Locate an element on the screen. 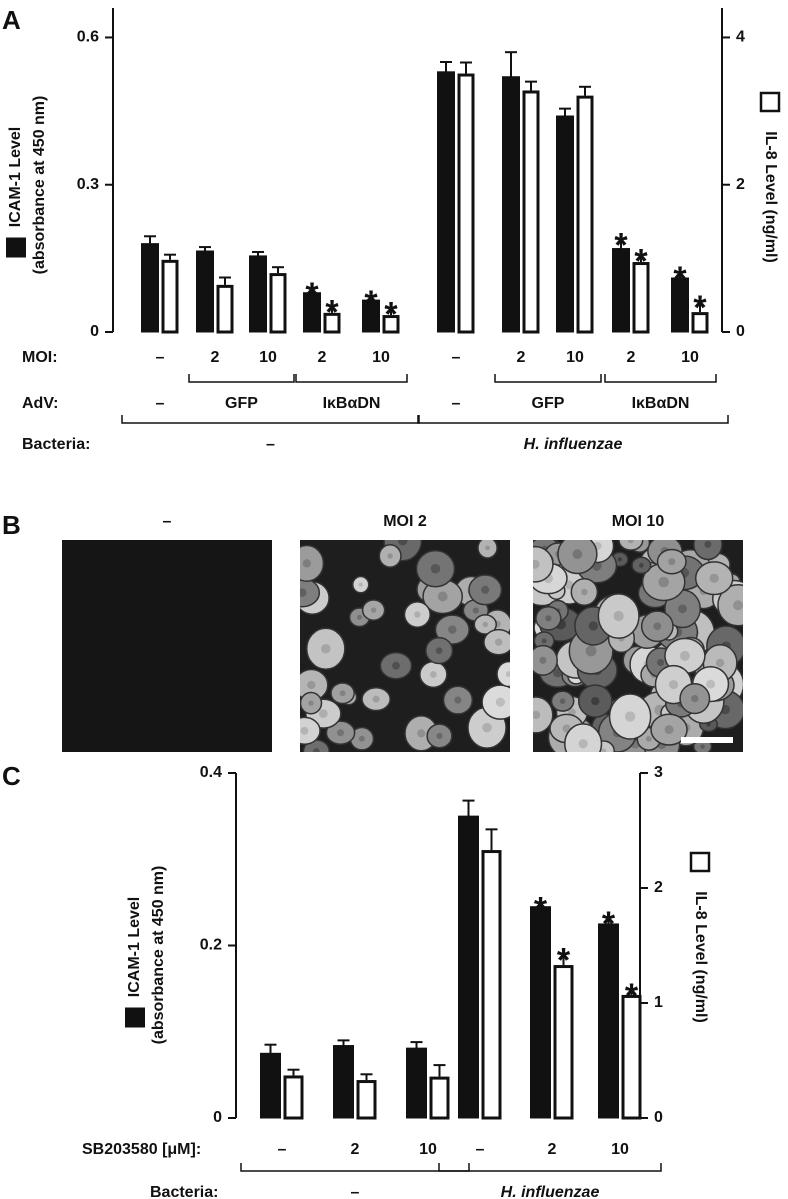 The image size is (788, 1199). y2-tick-label: 4 is located at coordinates (740, 37).